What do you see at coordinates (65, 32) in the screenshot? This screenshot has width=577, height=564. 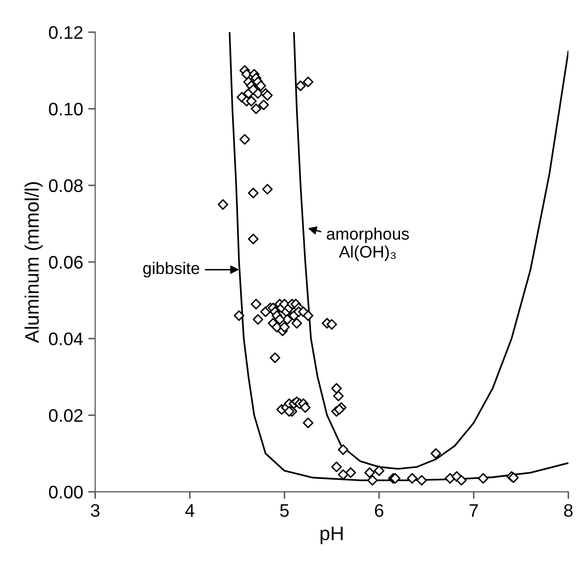 I see `y-tick-label: 0.12` at bounding box center [65, 32].